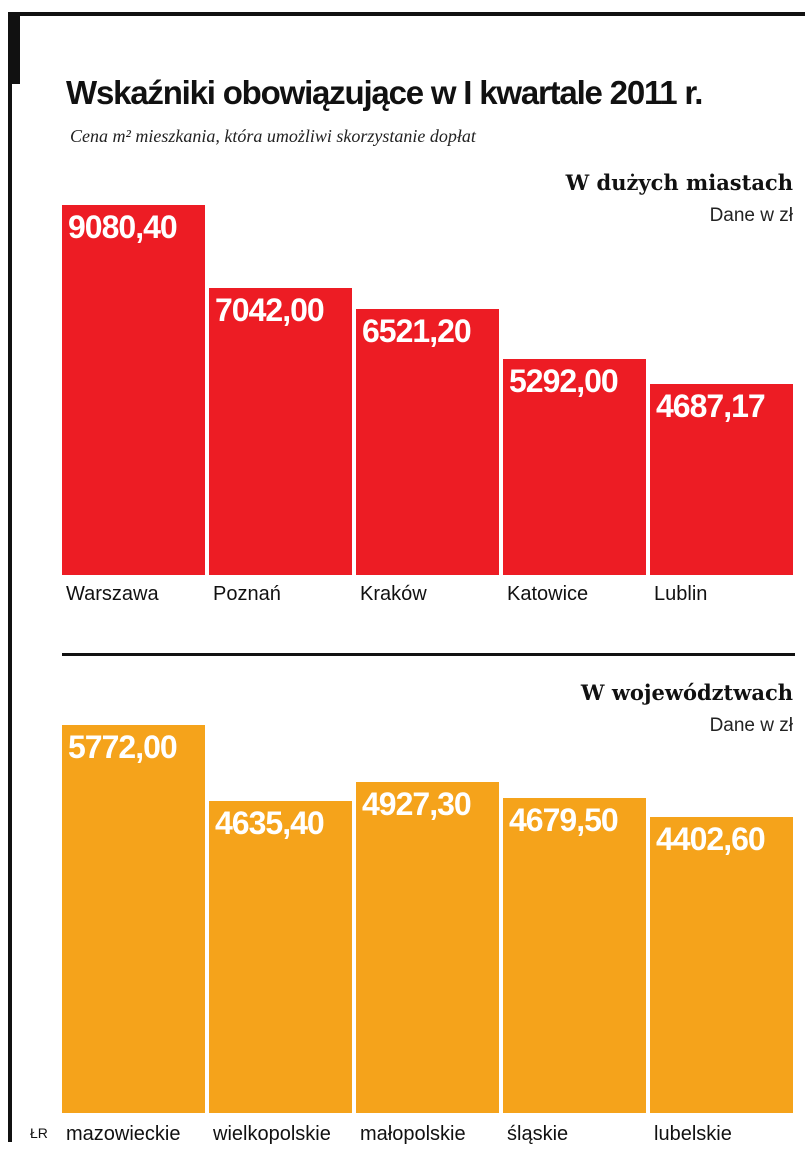 This screenshot has width=805, height=1156. Describe the element at coordinates (123, 747) in the screenshot. I see `bar-value-label-voivodeships-1: 5772,00` at that location.